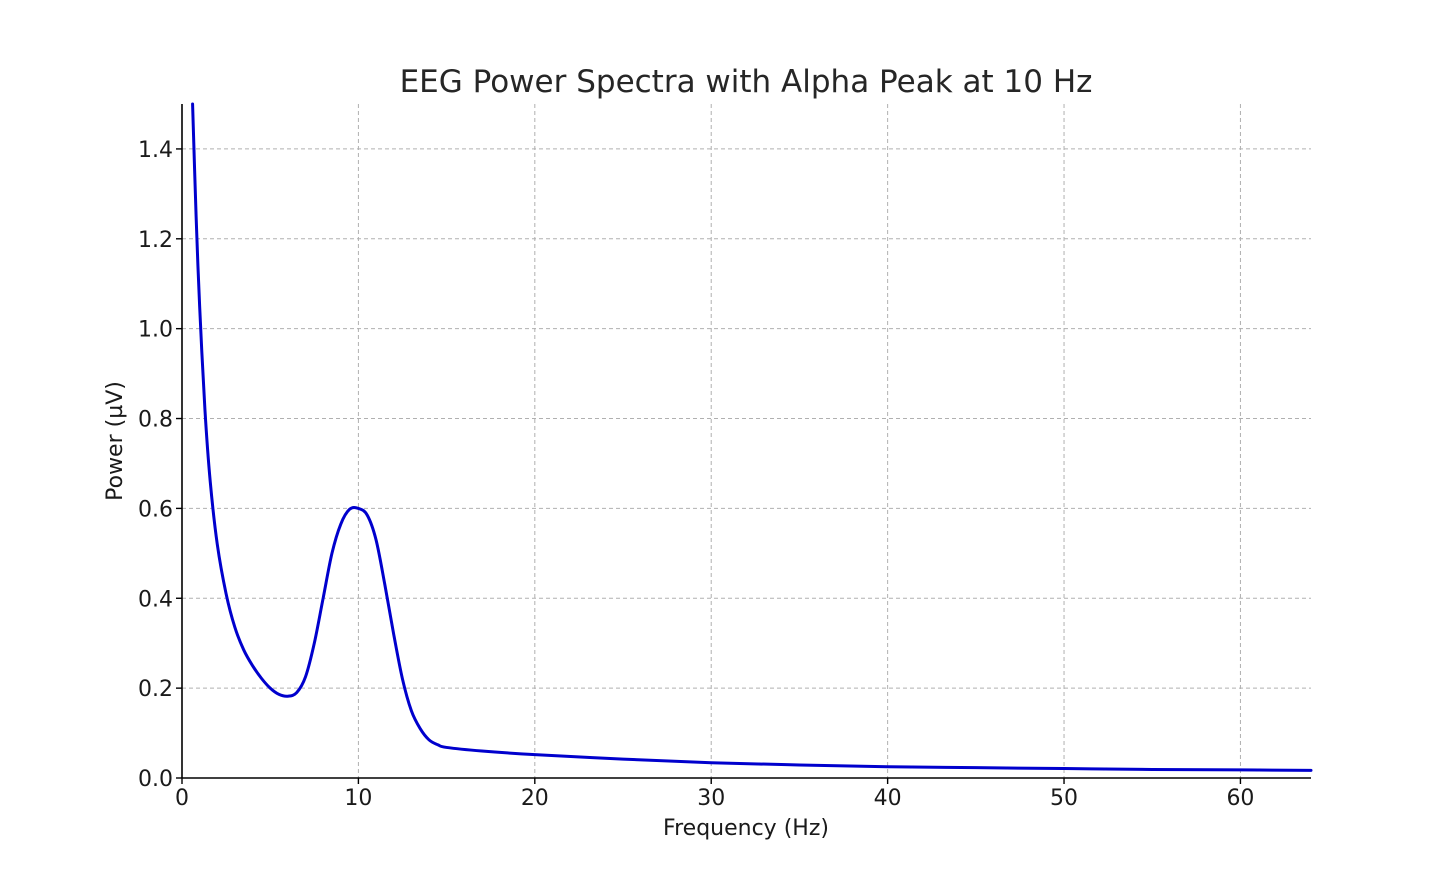  I want to click on x-tick-label: 30, so click(711, 798).